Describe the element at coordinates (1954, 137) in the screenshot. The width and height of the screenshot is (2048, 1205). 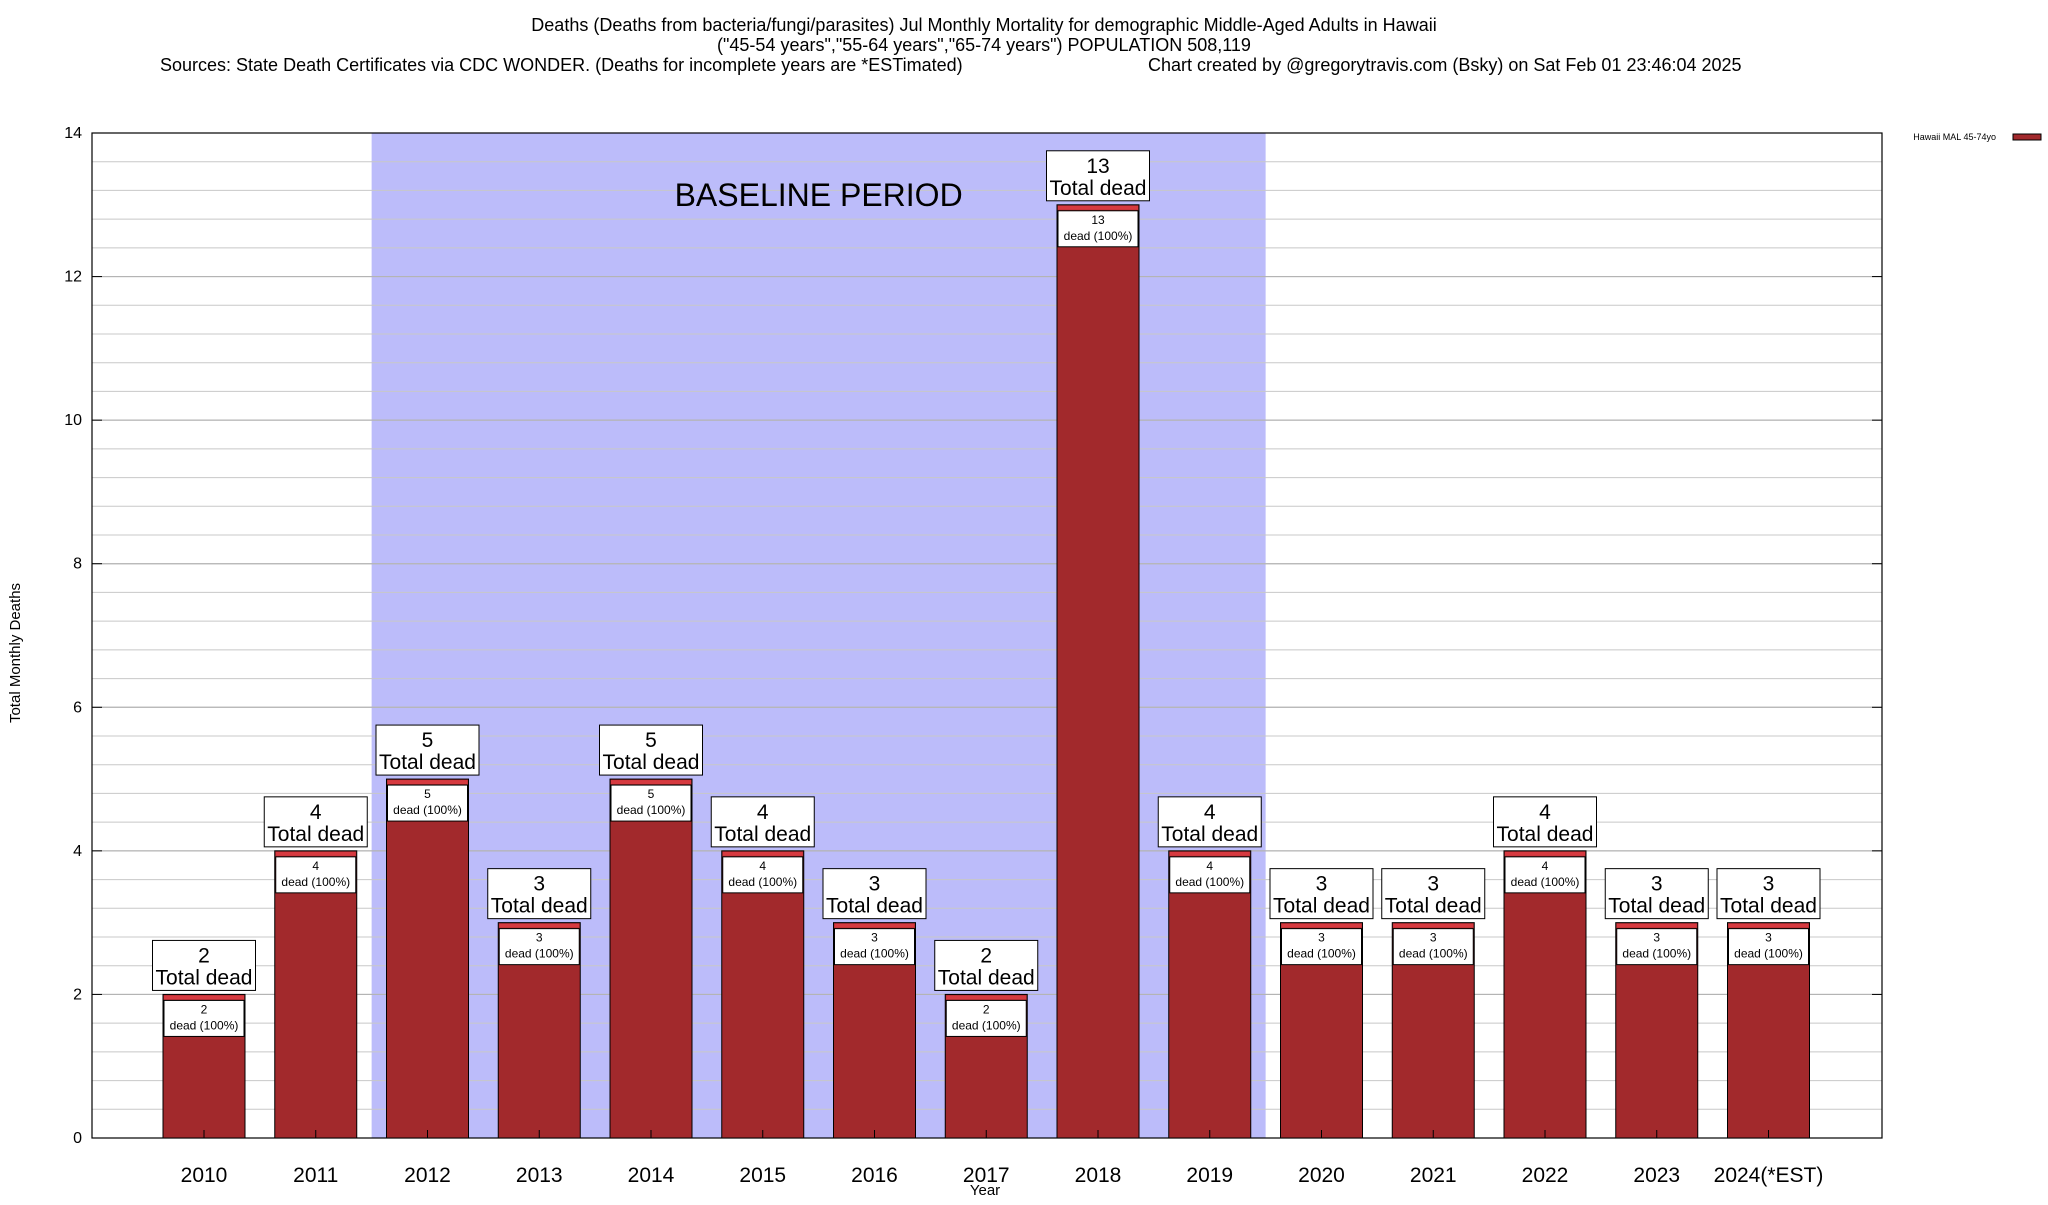
I see `legend-label: Hawaii MAL 45-74yo` at that location.